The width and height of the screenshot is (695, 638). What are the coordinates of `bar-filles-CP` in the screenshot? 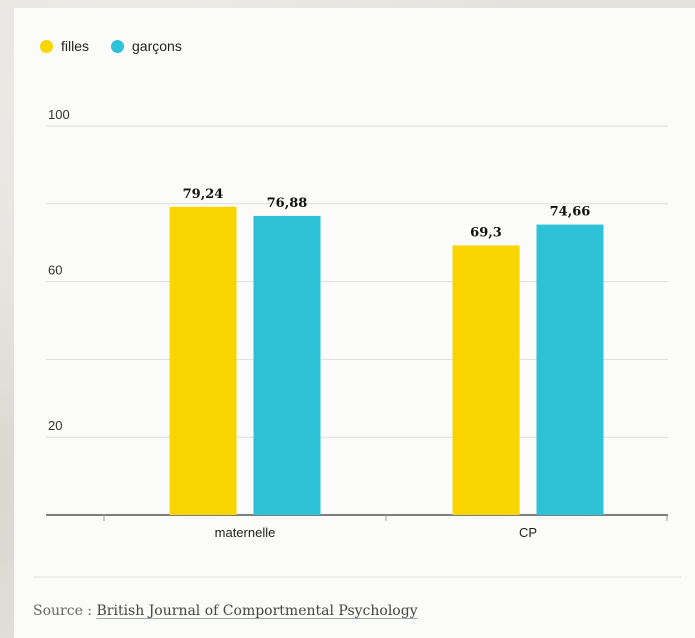 It's located at (486, 380).